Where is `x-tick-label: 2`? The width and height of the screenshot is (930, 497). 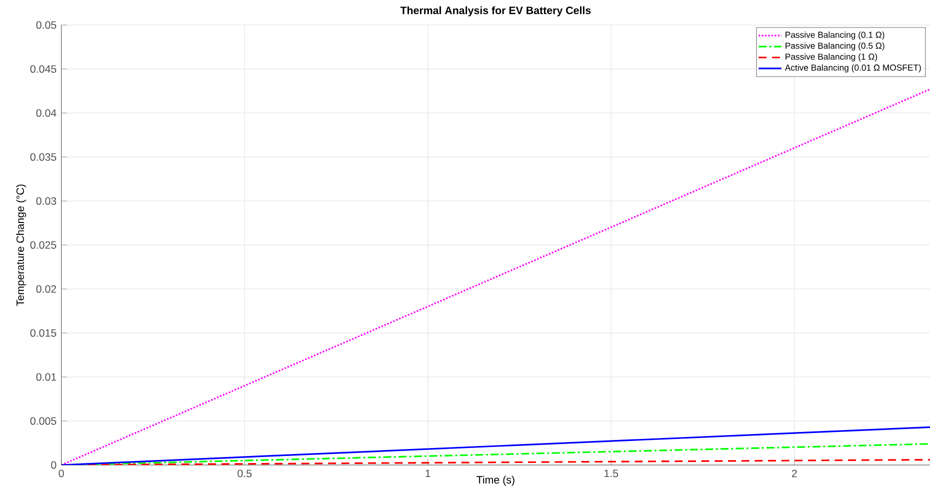 x-tick-label: 2 is located at coordinates (794, 474).